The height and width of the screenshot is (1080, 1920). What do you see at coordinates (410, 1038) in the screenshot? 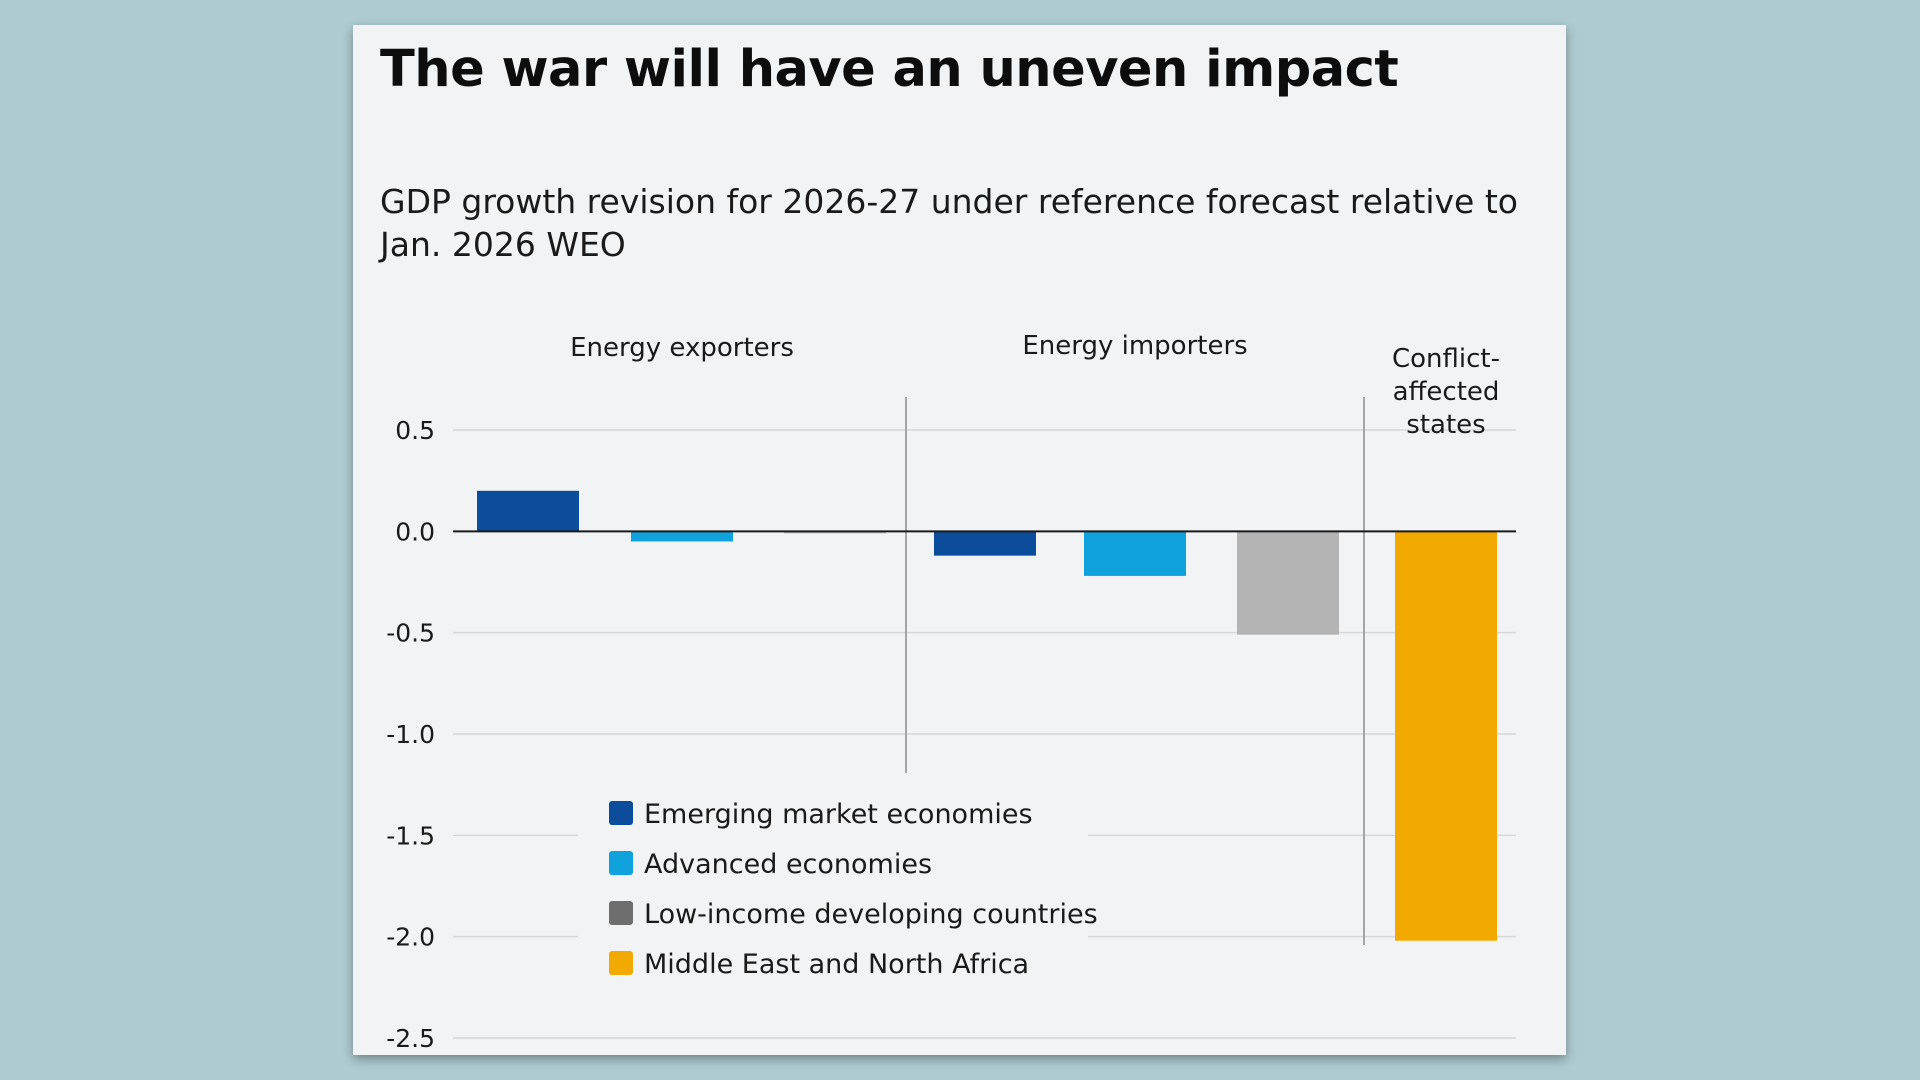
I see `y-tick-label: -2.5` at bounding box center [410, 1038].